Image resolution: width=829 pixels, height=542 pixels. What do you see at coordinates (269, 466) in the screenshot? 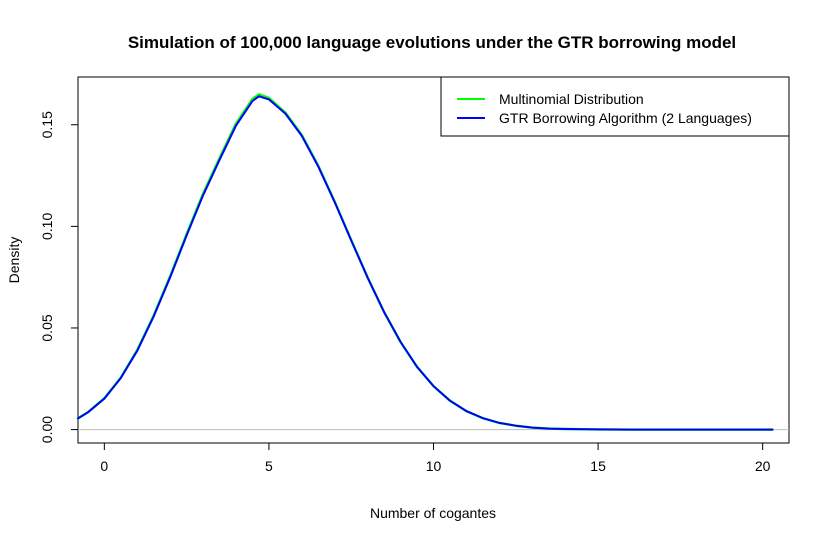
I see `x-tick-label: 5` at bounding box center [269, 466].